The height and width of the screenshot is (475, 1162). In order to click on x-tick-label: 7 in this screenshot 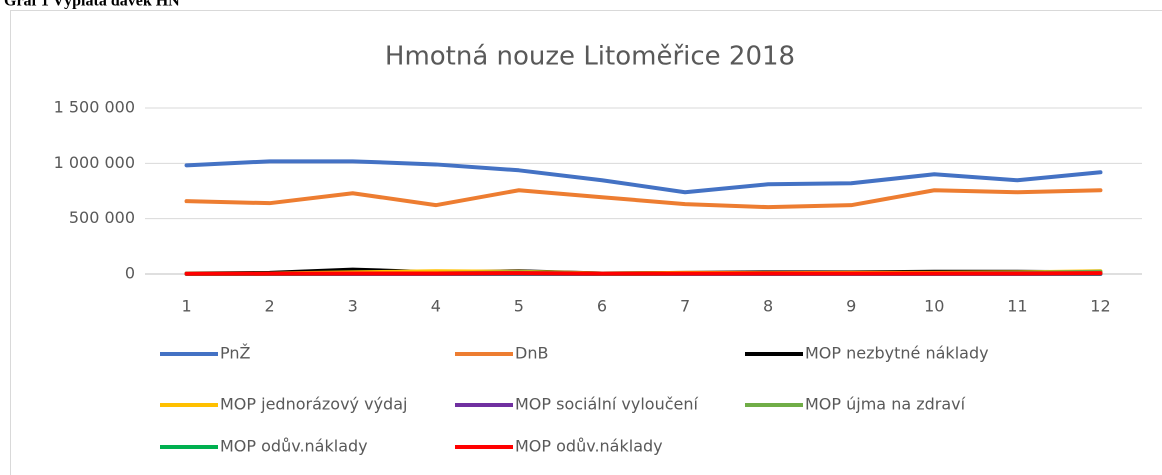, I will do `click(685, 306)`.